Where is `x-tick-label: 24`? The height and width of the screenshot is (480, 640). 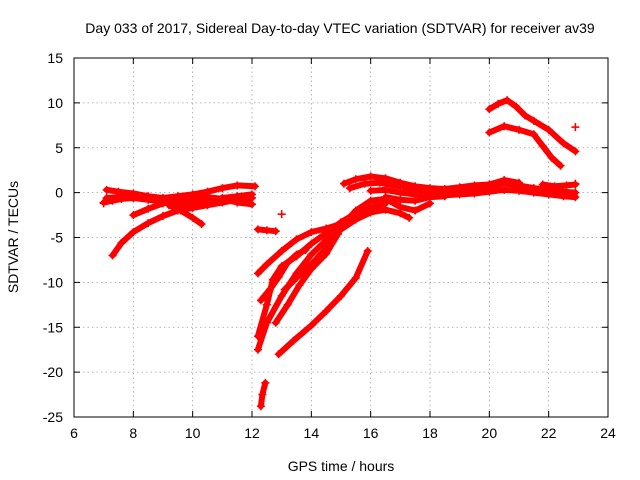
x-tick-label: 24 is located at coordinates (608, 433).